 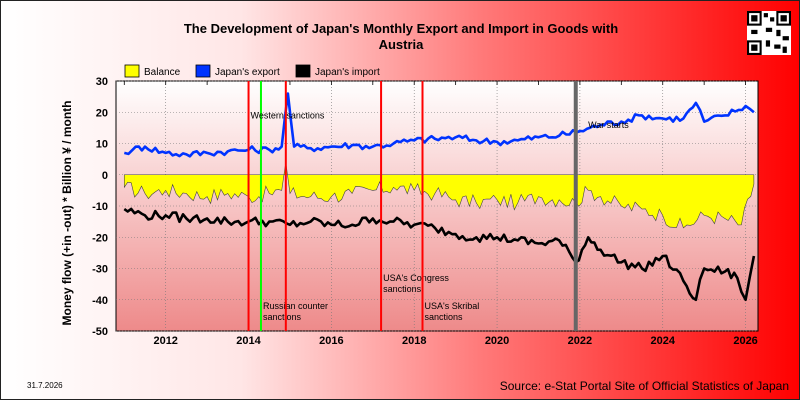 I want to click on y-tick-label: -20, so click(x=100, y=238).